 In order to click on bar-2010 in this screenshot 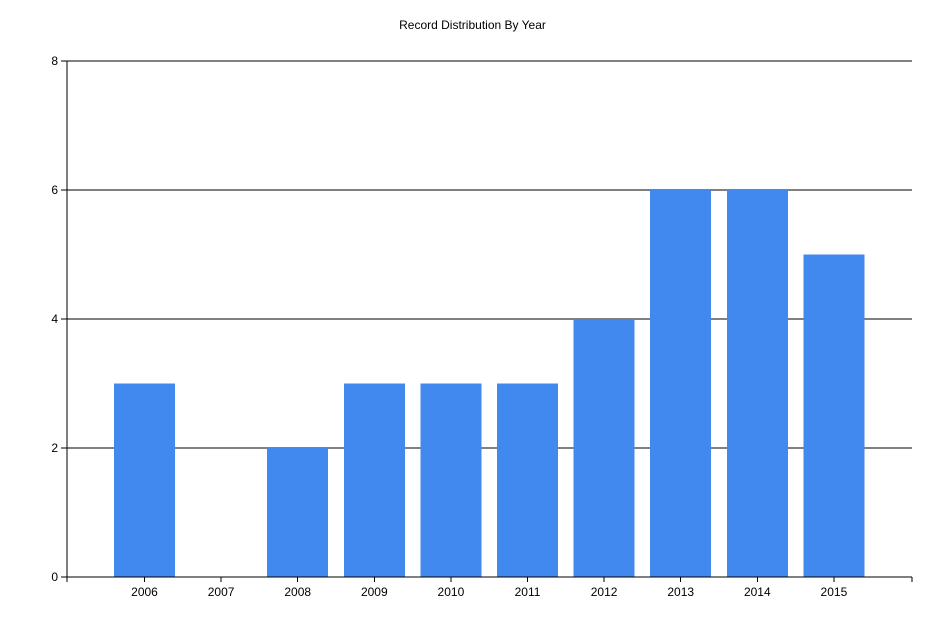, I will do `click(450, 481)`.